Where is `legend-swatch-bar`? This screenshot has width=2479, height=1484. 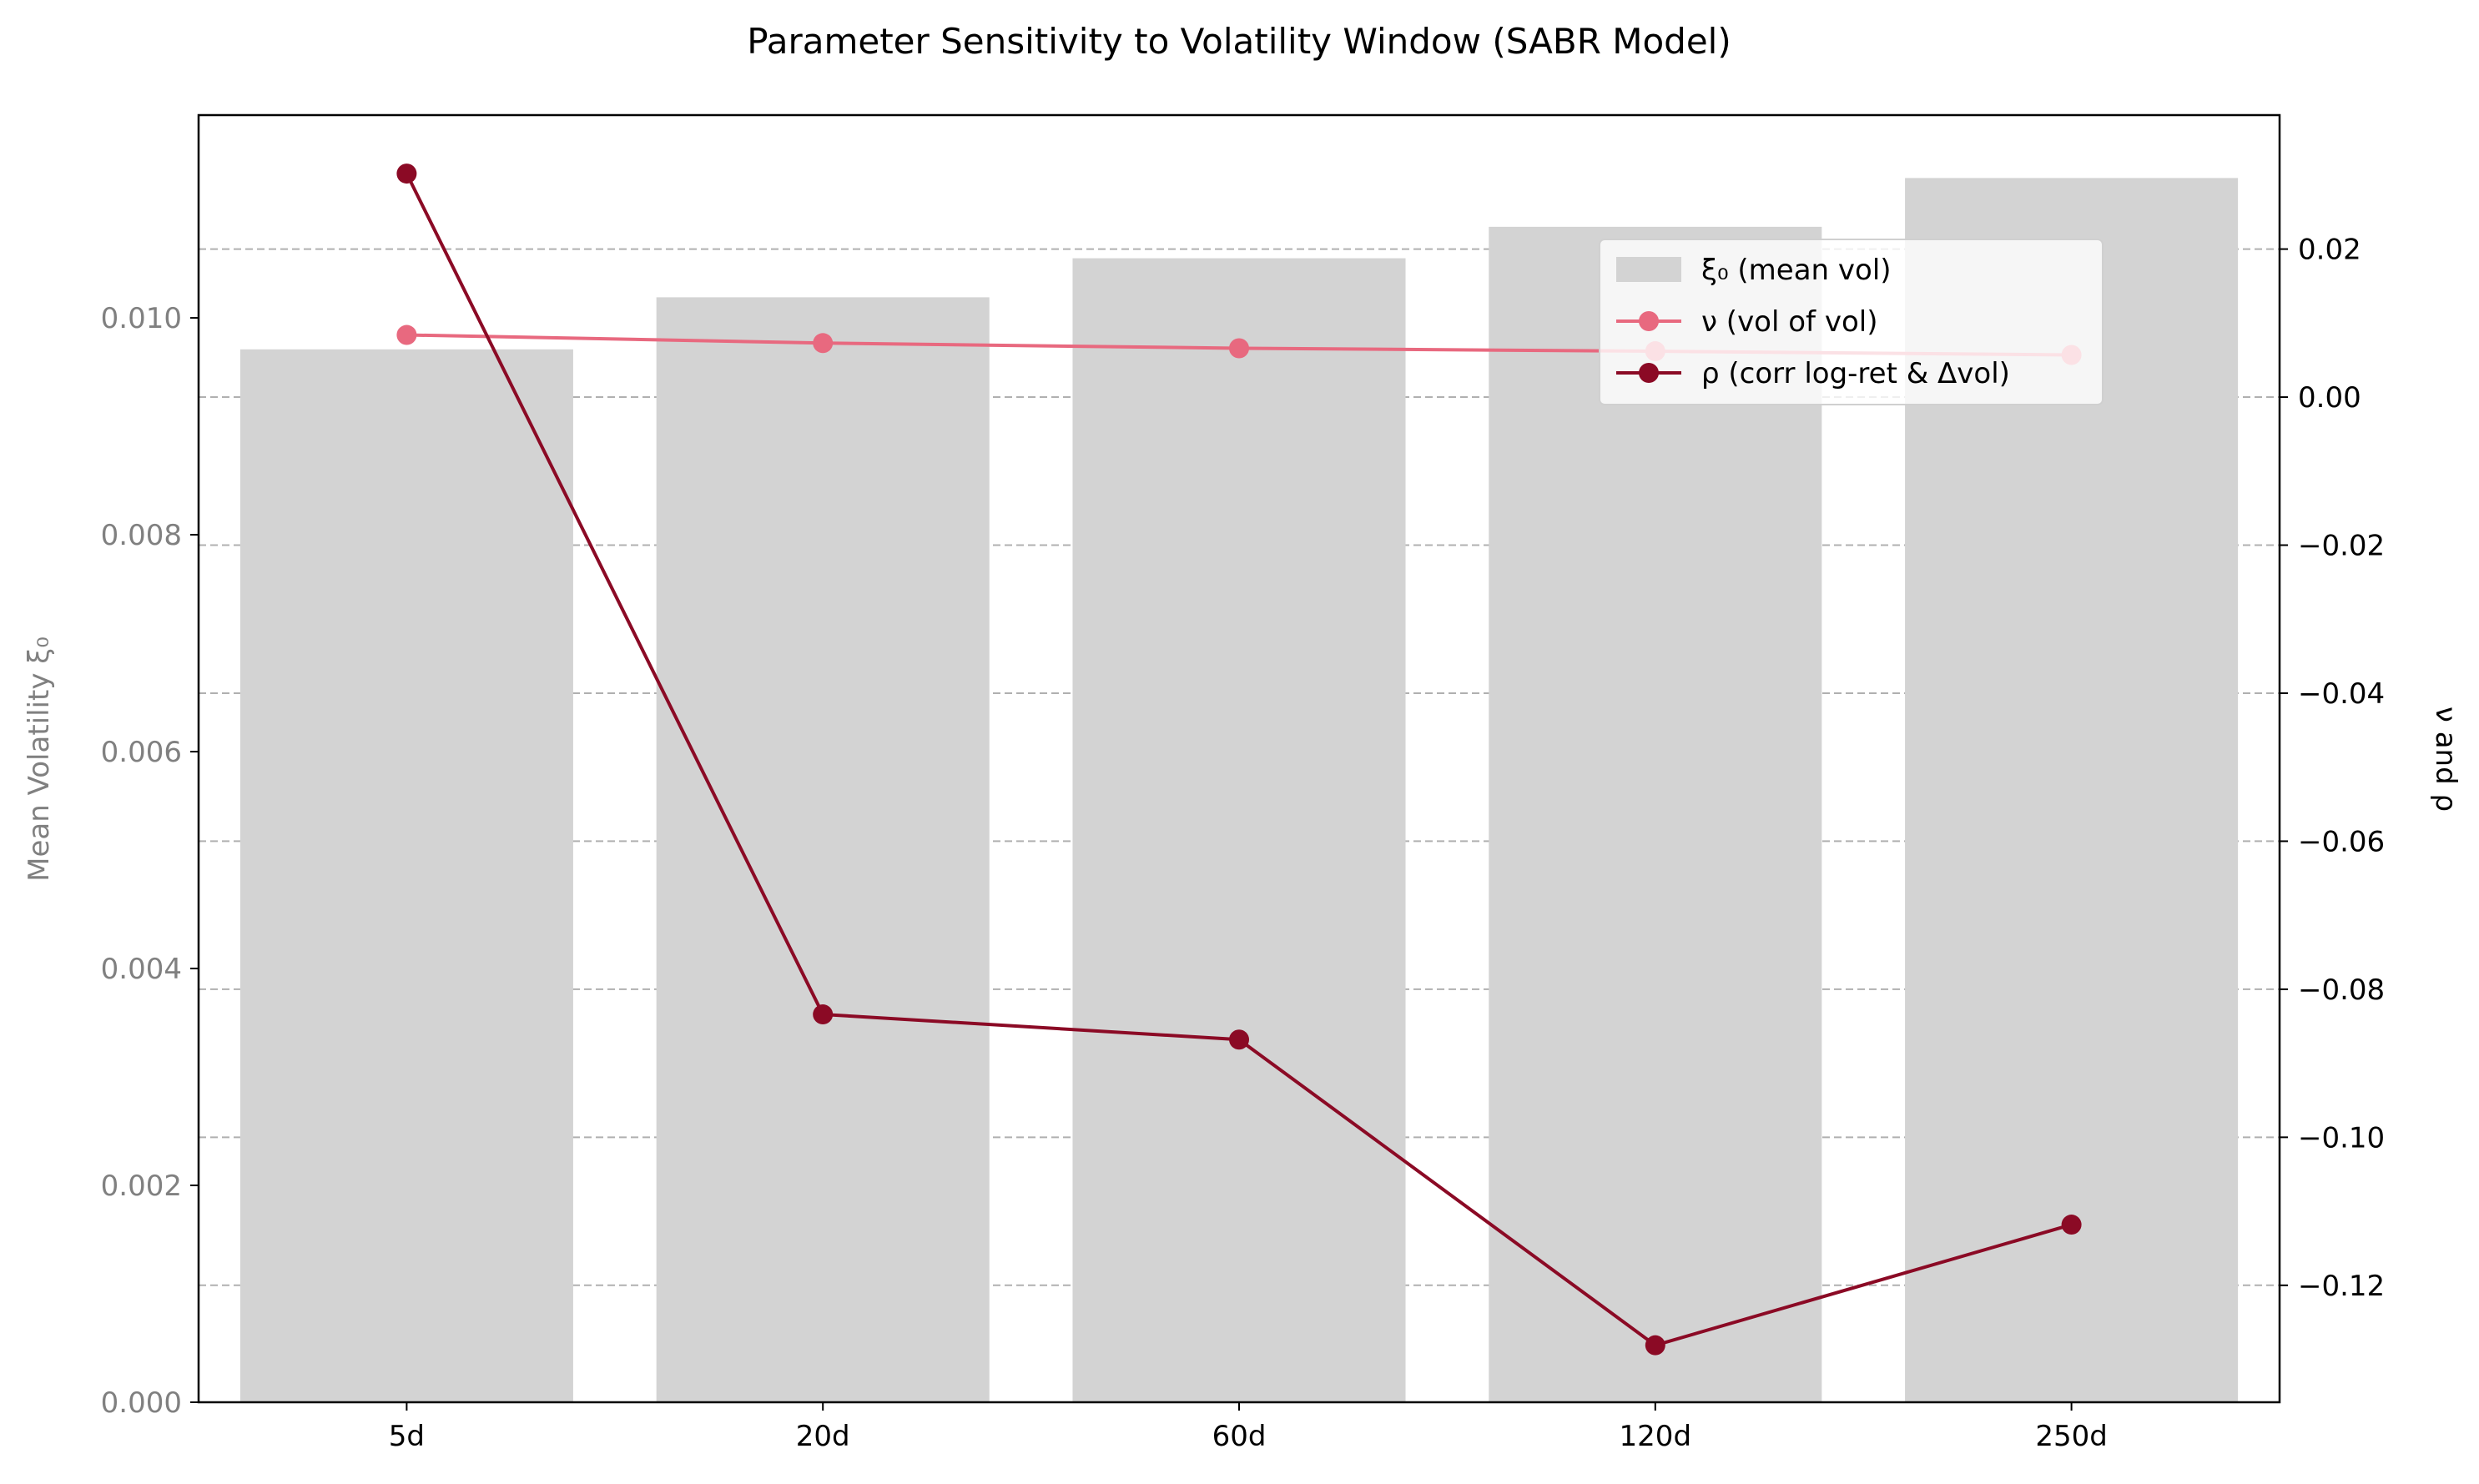
legend-swatch-bar is located at coordinates (1648, 269).